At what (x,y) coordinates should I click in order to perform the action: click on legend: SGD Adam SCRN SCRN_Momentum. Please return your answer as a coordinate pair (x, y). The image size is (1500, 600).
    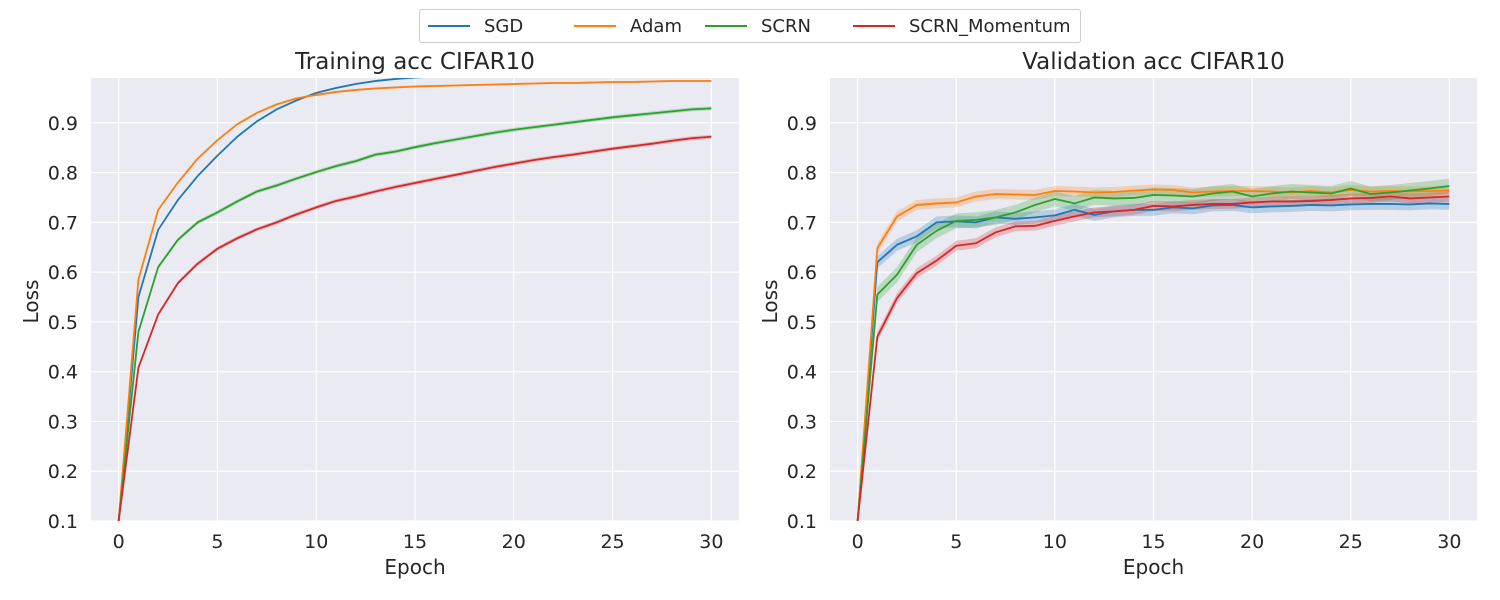
    Looking at the image, I should click on (750, 26).